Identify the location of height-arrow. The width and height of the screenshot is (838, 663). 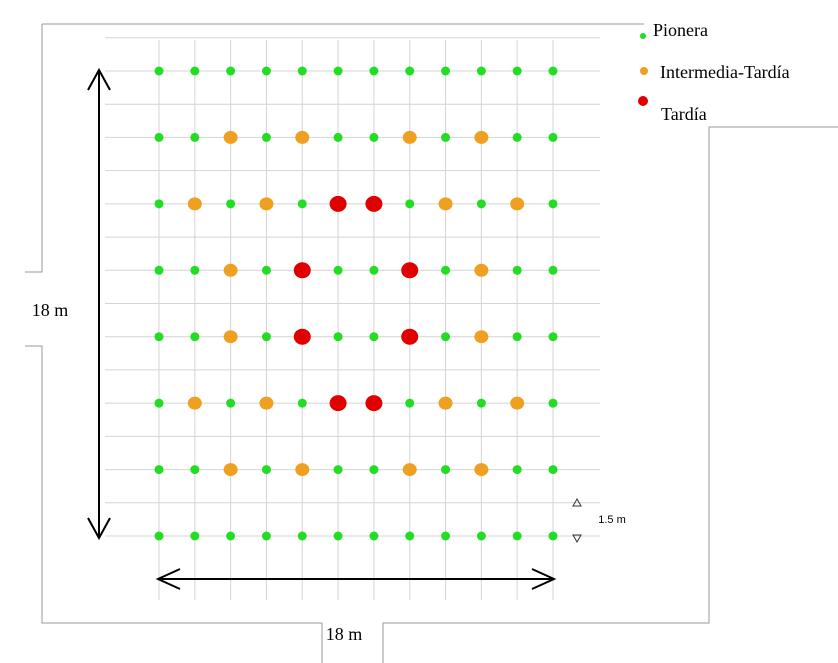
(99, 304).